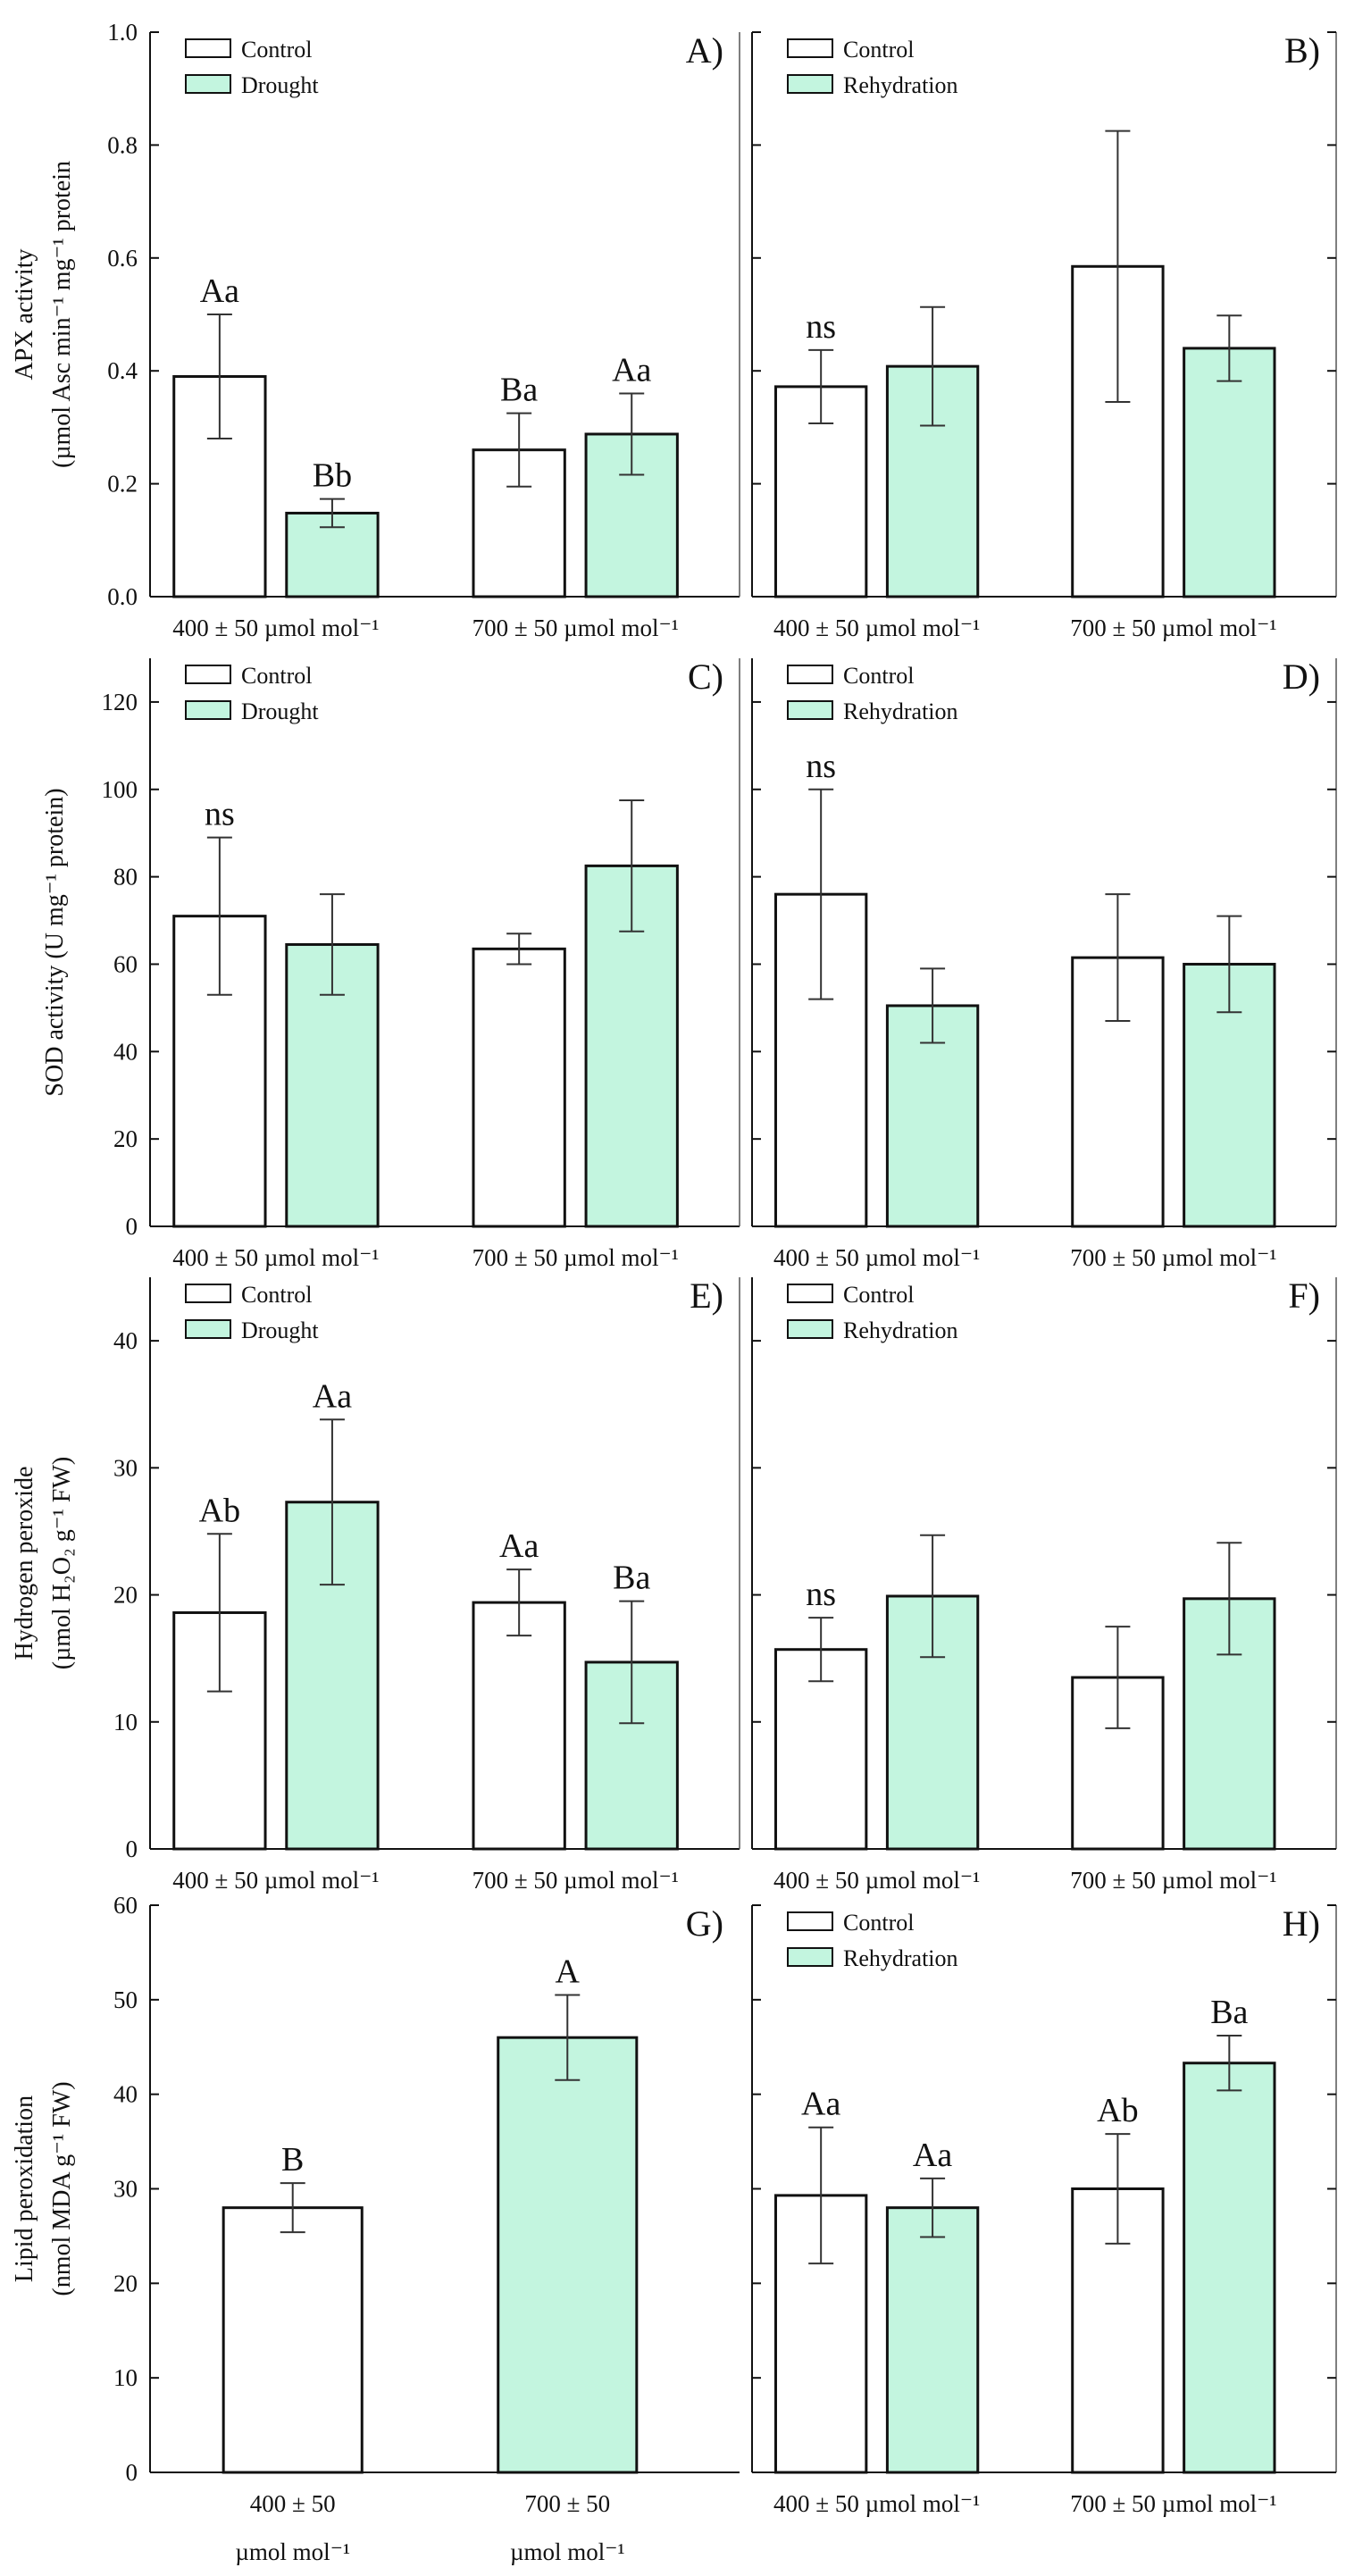 The image size is (1346, 2576). What do you see at coordinates (122, 145) in the screenshot?
I see `y-tick-label: 0.8` at bounding box center [122, 145].